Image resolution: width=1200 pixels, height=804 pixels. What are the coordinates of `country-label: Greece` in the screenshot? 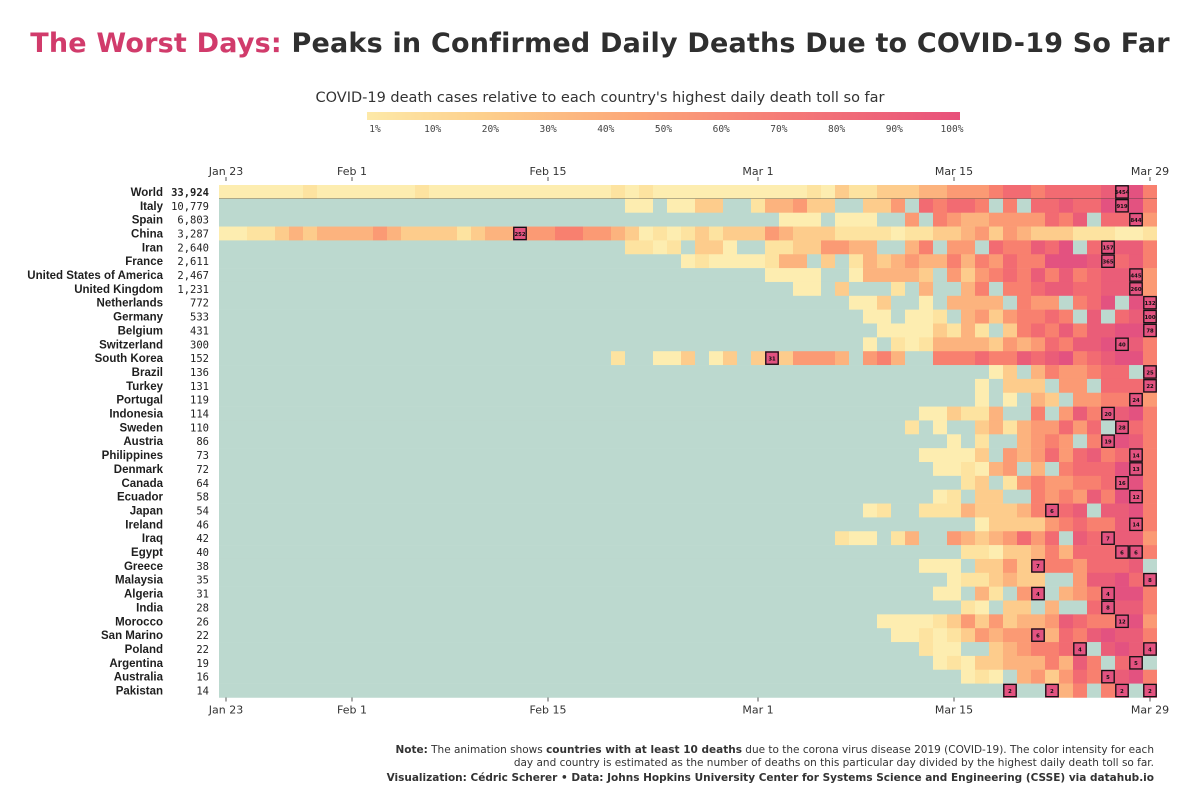 It's located at (143, 567).